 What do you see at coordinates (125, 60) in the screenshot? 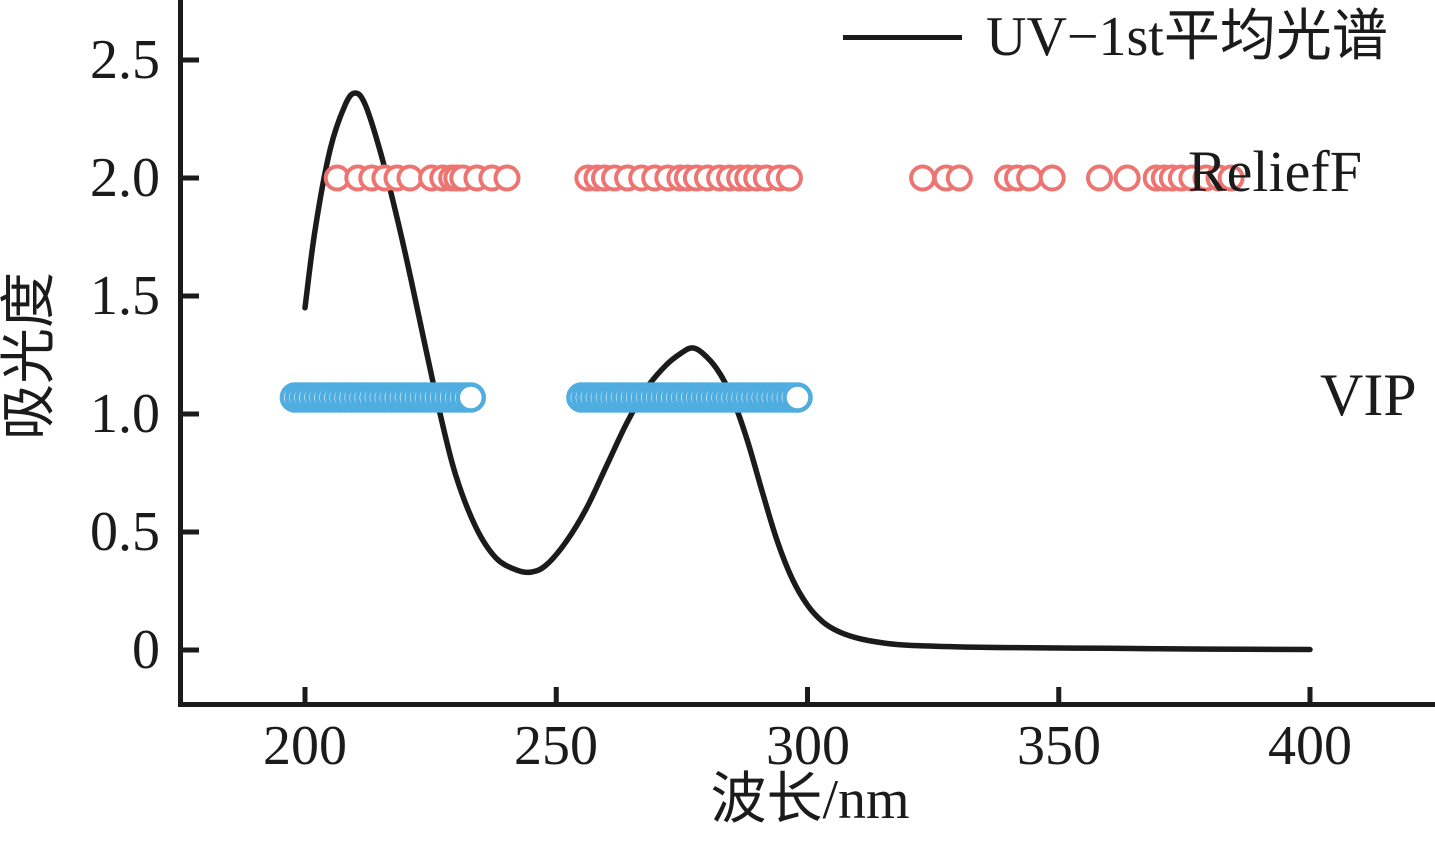
I see `y-tick-label: 2.5` at bounding box center [125, 60].